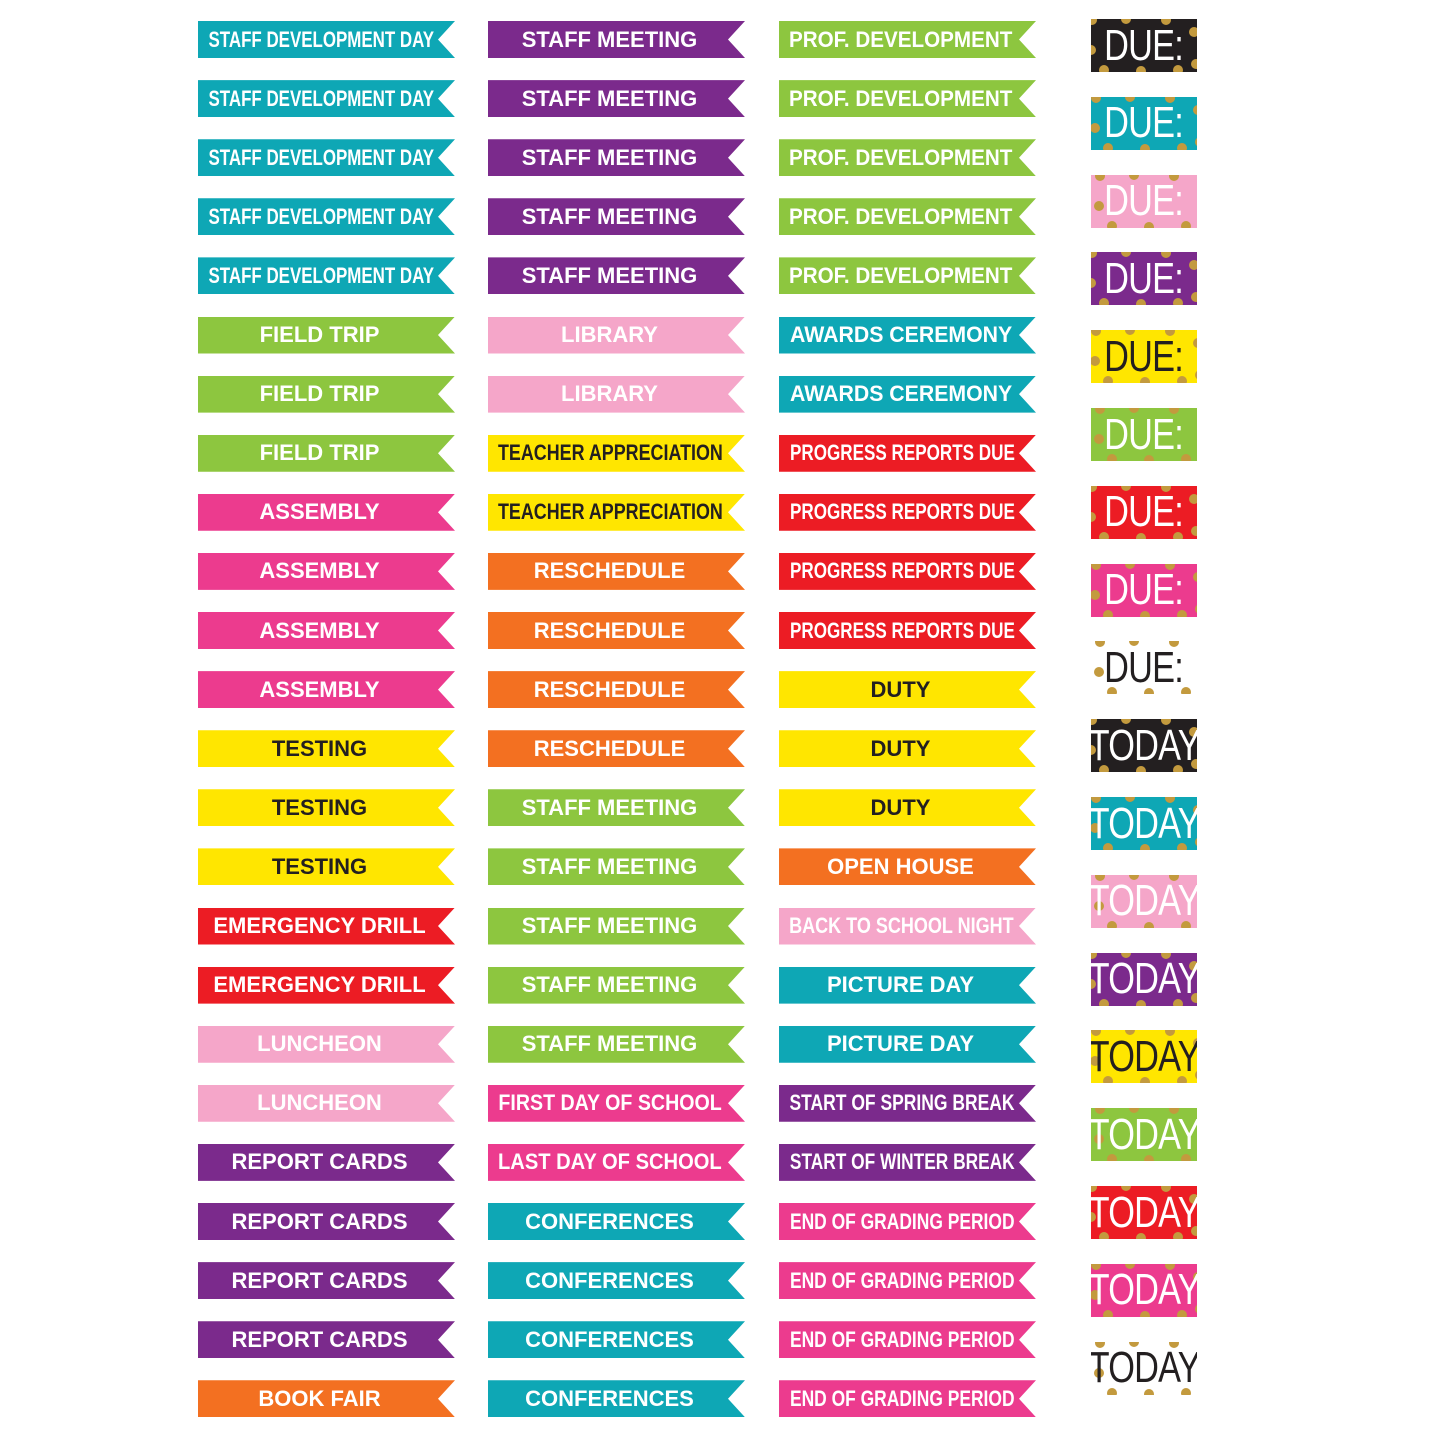 The image size is (1445, 1445). Describe the element at coordinates (321, 275) in the screenshot. I see `banner-label: STAFF DEVELOPMENT DAY` at that location.